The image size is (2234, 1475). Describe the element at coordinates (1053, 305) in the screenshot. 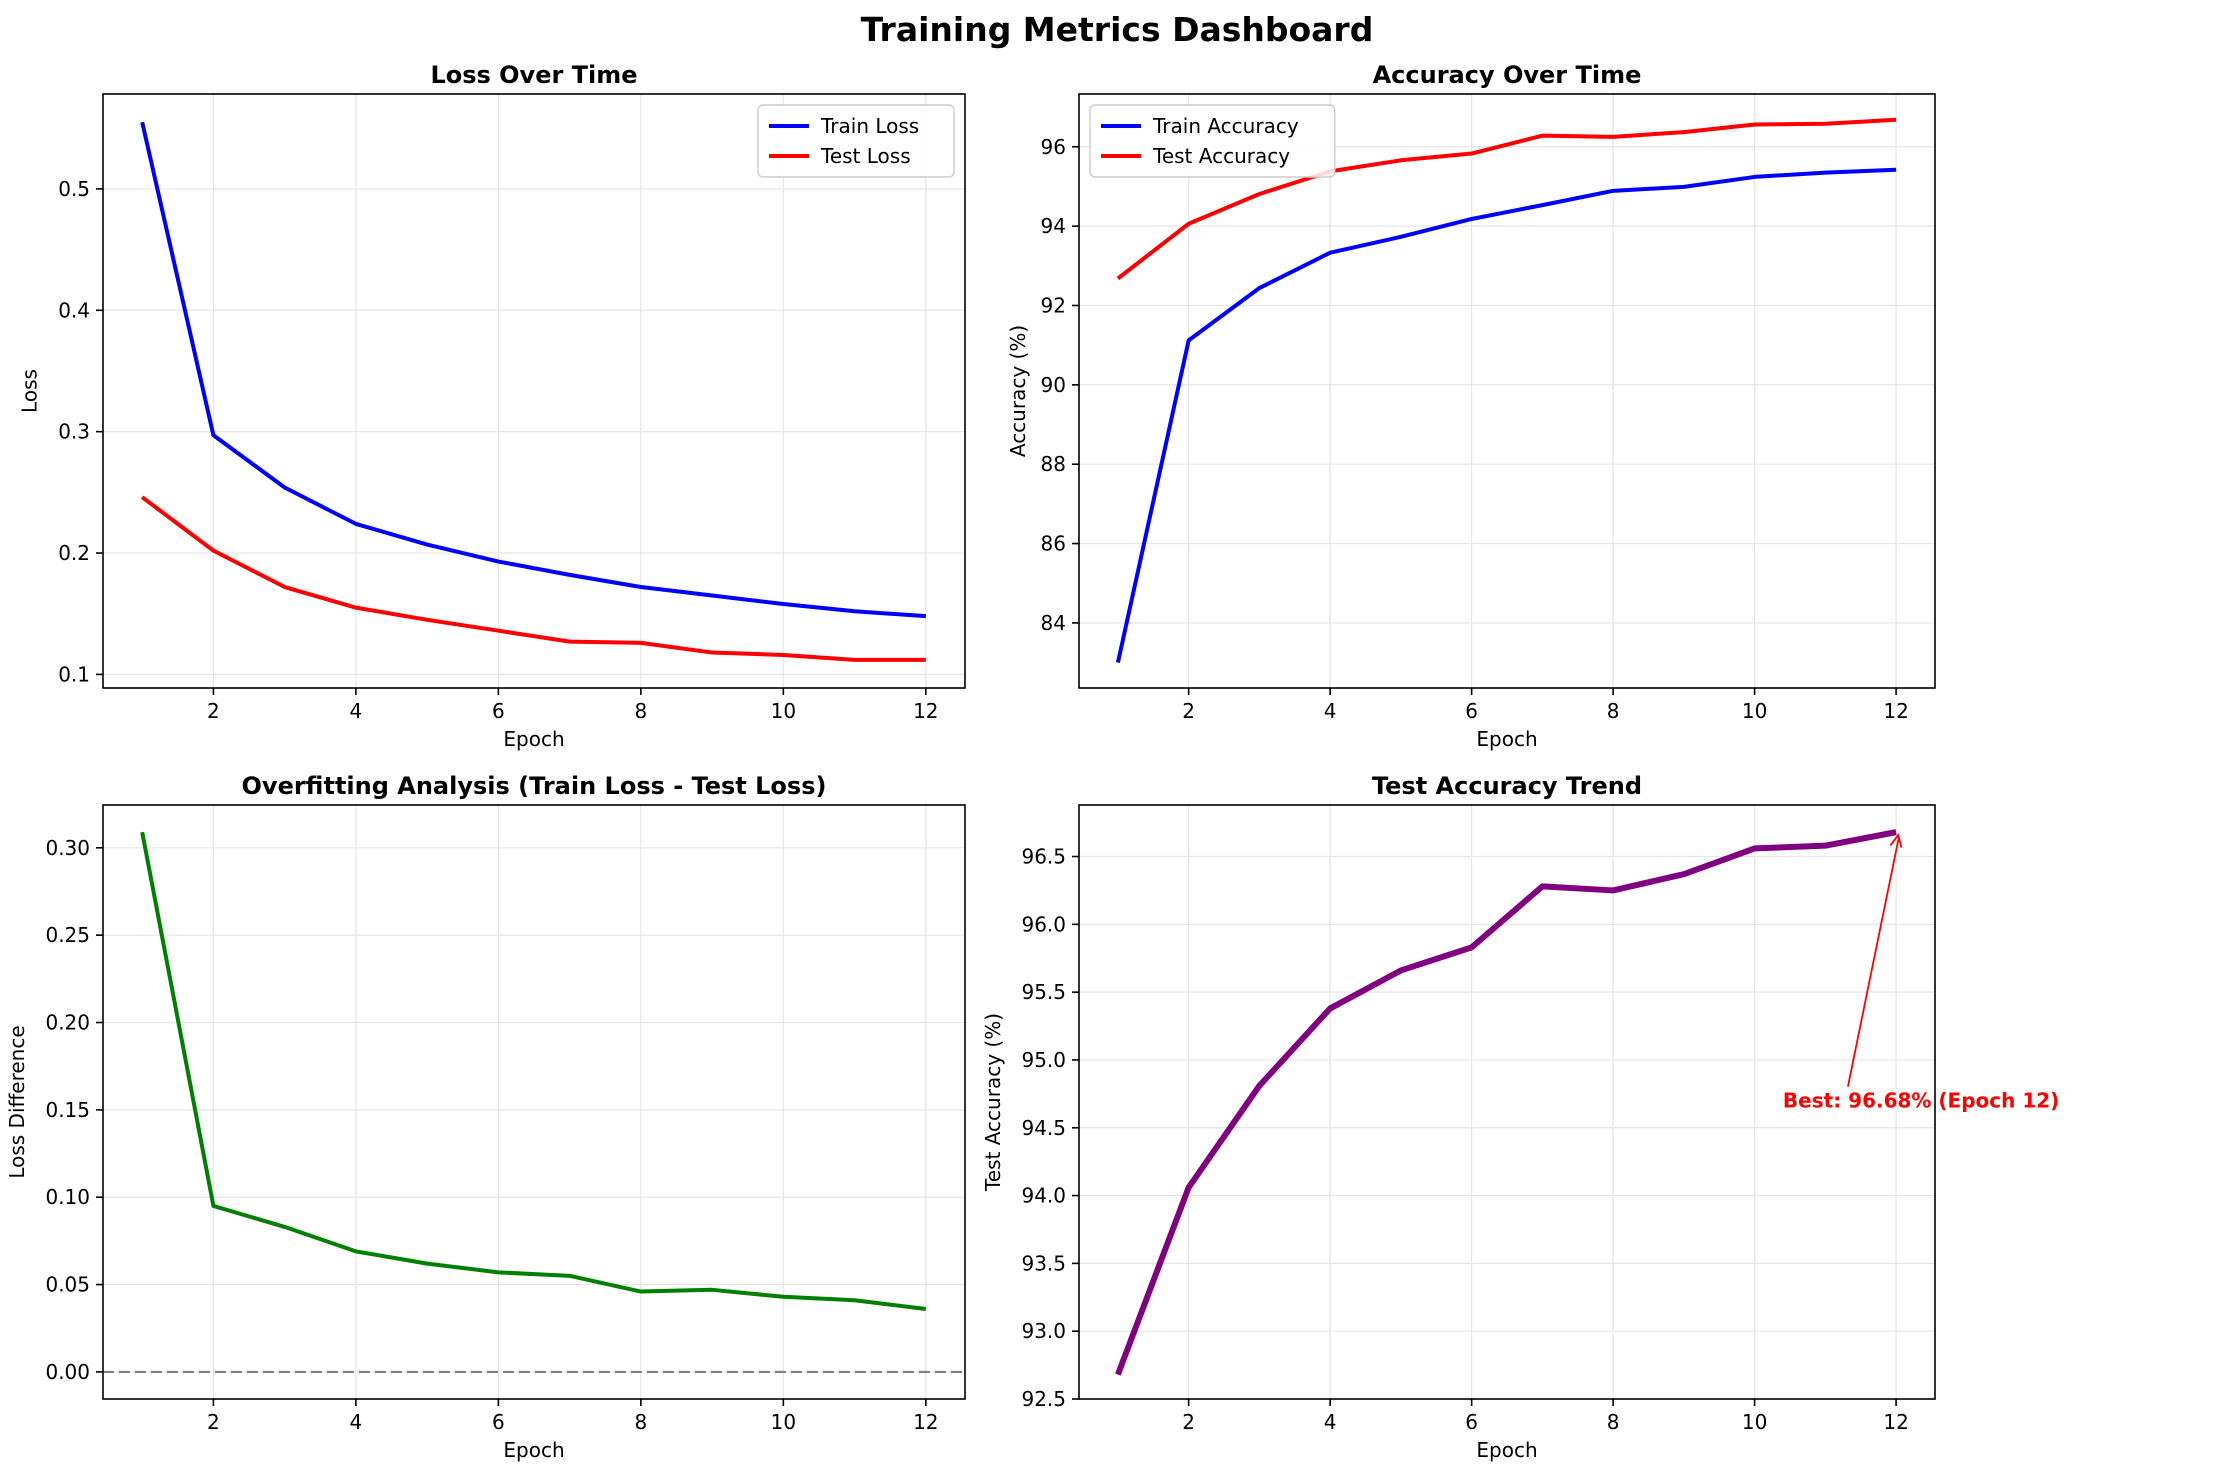

I see `y-tick-label: 92` at that location.